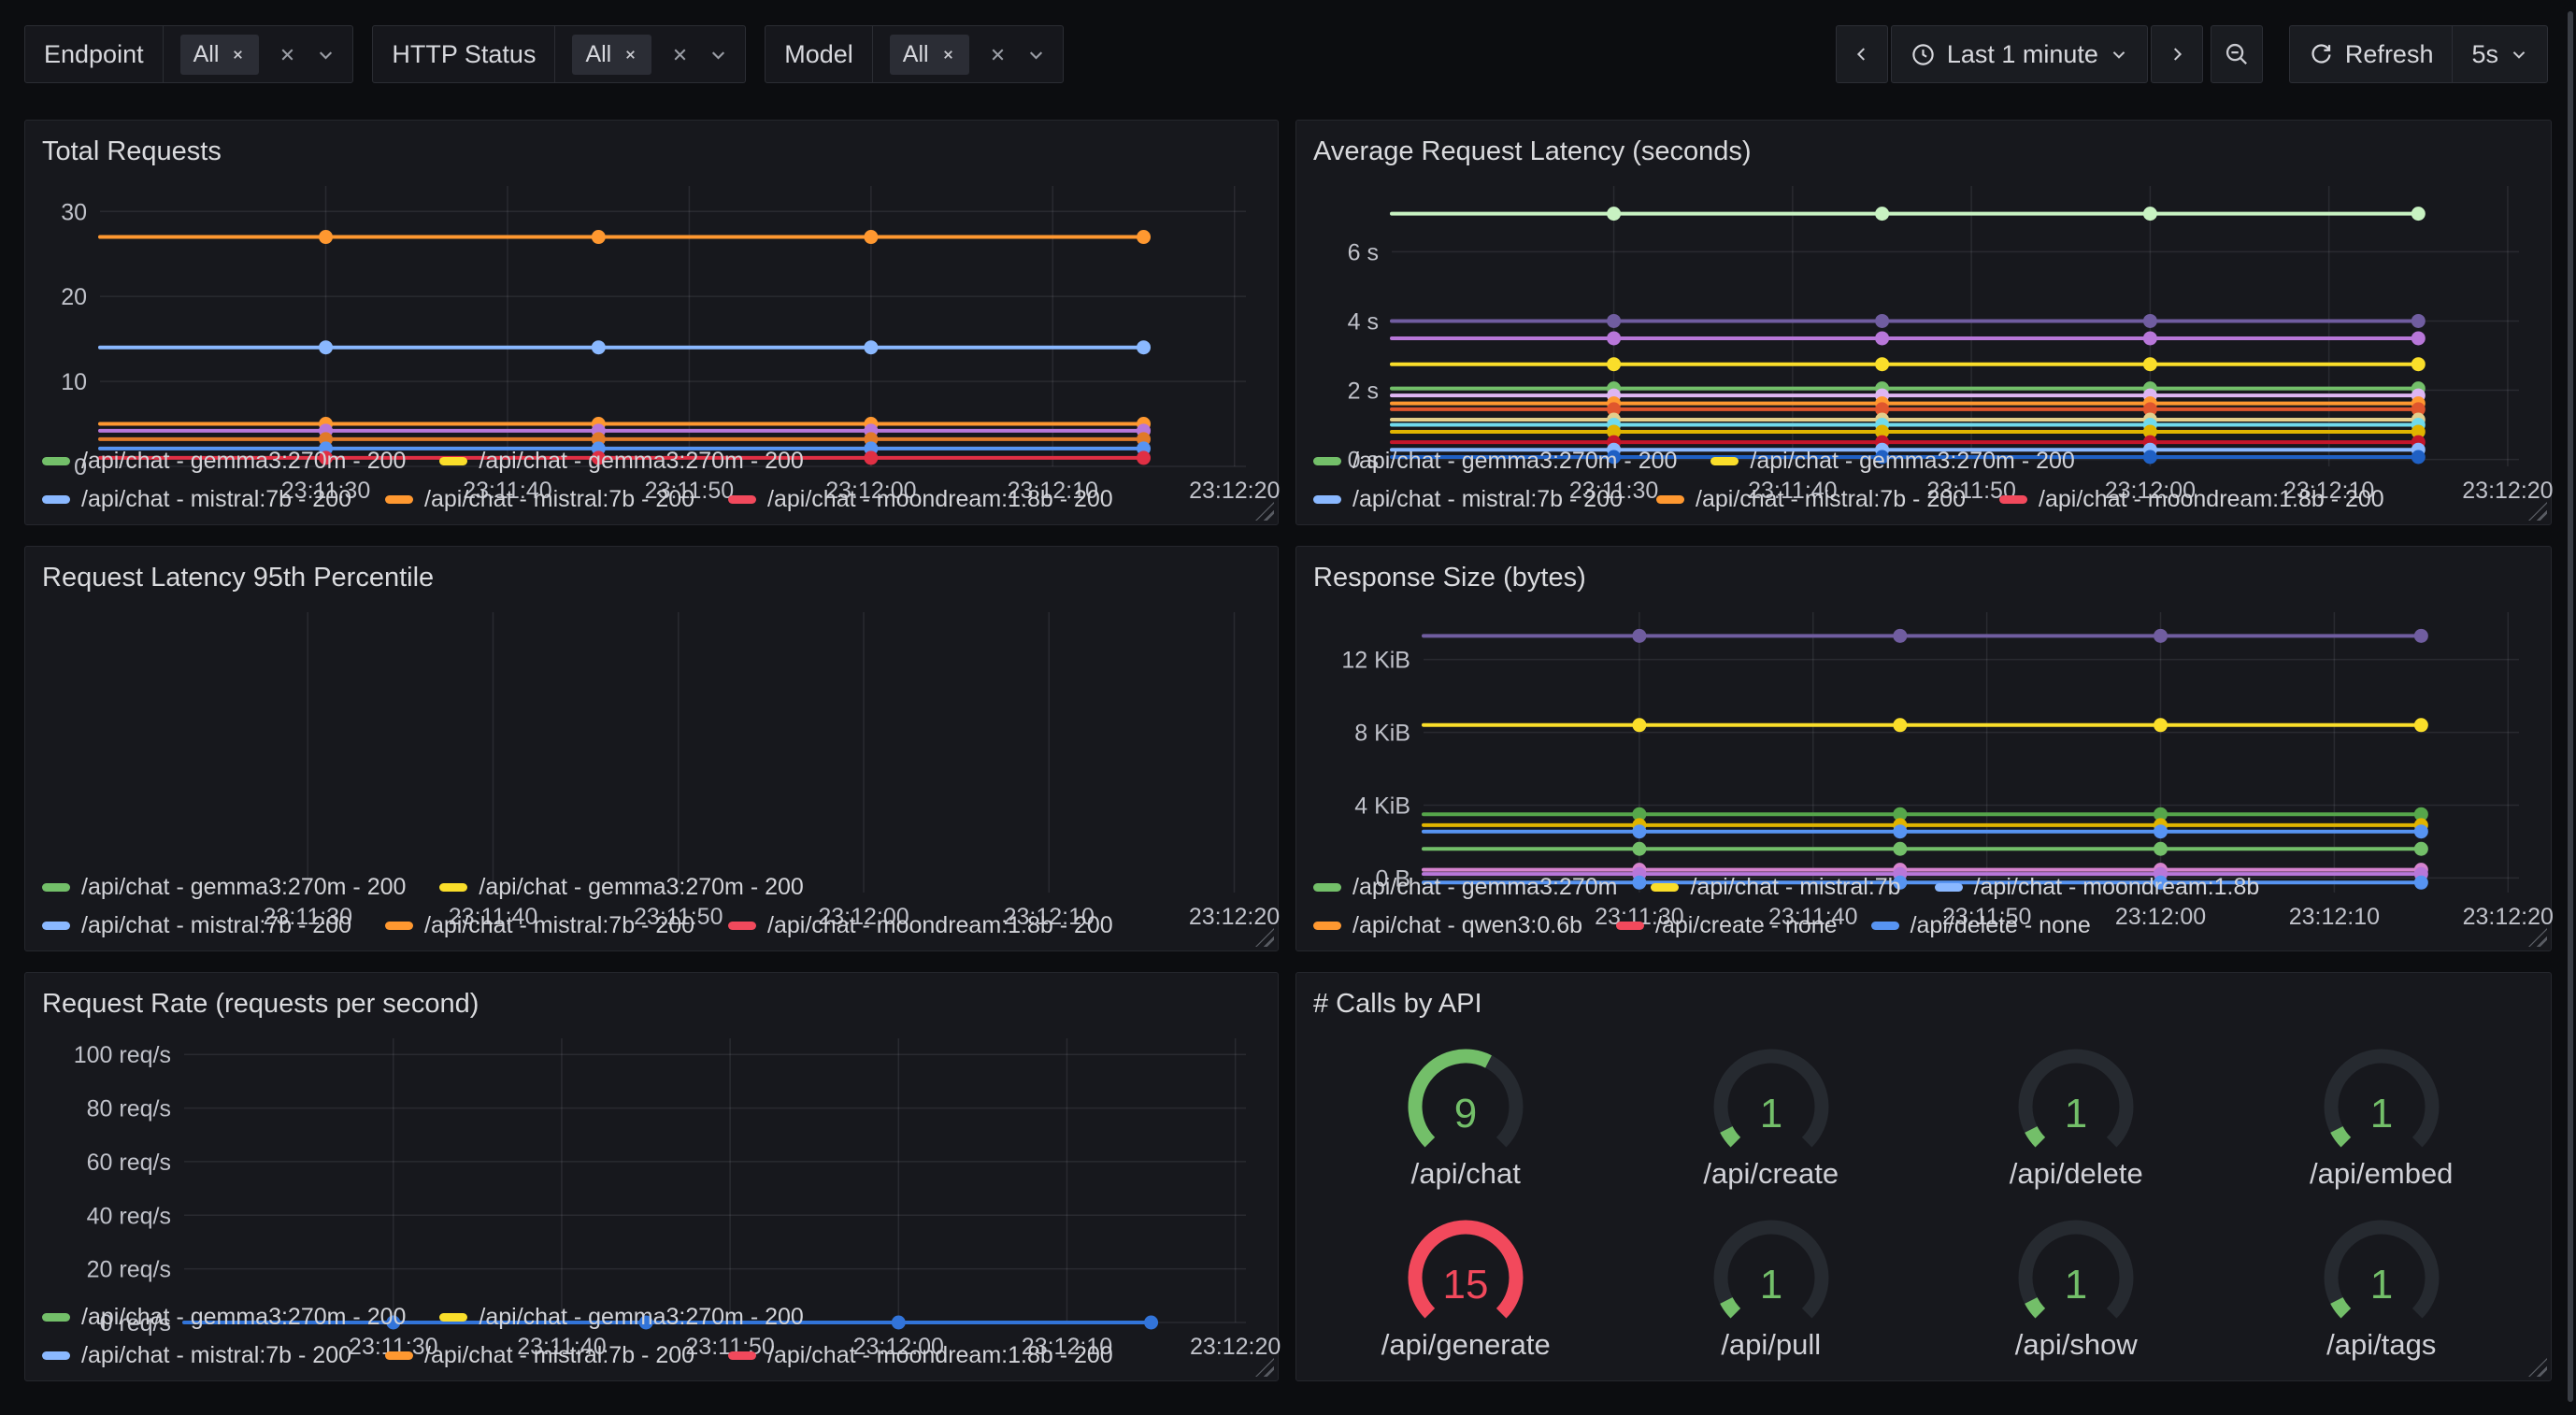 This screenshot has height=1415, width=2576. I want to click on gauge-arc: 1, so click(1771, 1098).